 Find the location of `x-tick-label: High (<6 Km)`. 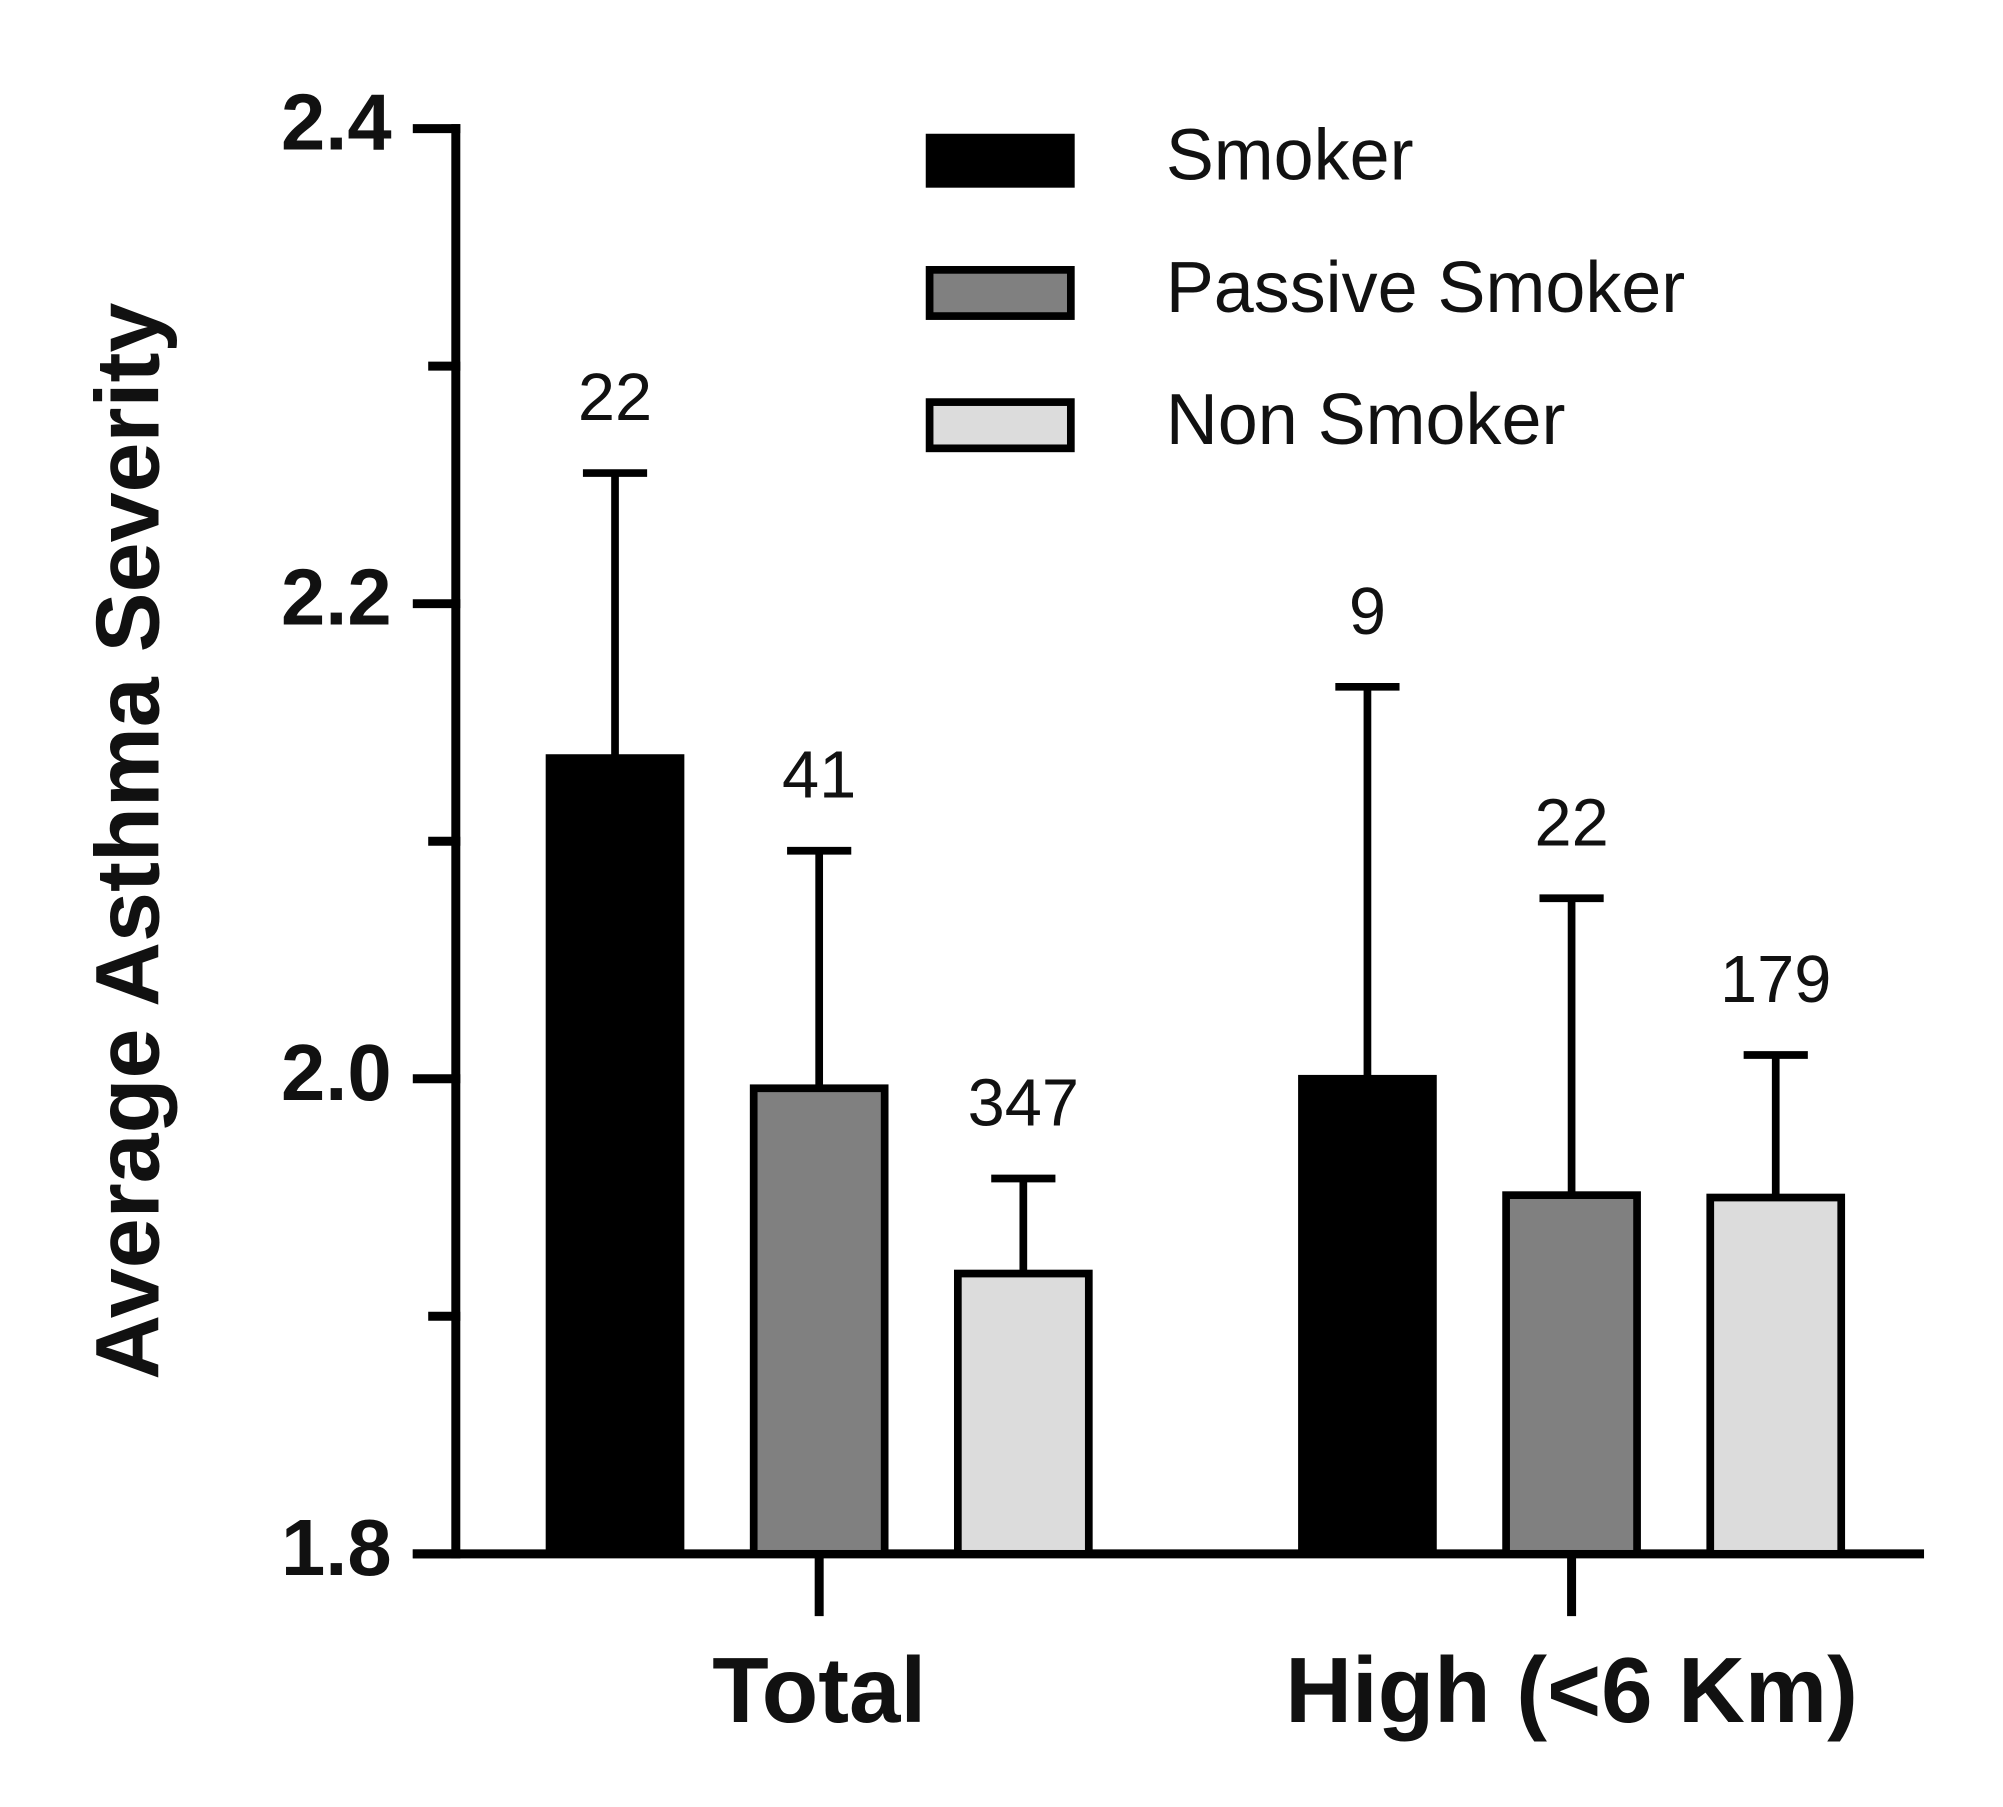

x-tick-label: High (<6 Km) is located at coordinates (1571, 1690).